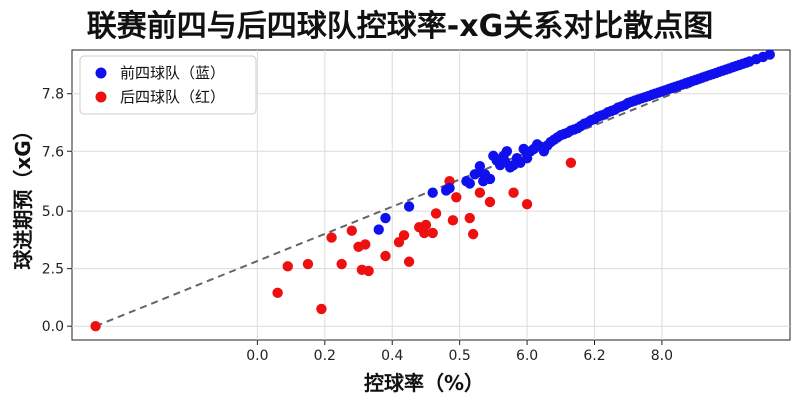 The height and width of the screenshot is (400, 800). I want to click on chart-title: 联赛前四与后四球队控球率-xG关系对比散点图, so click(400, 26).